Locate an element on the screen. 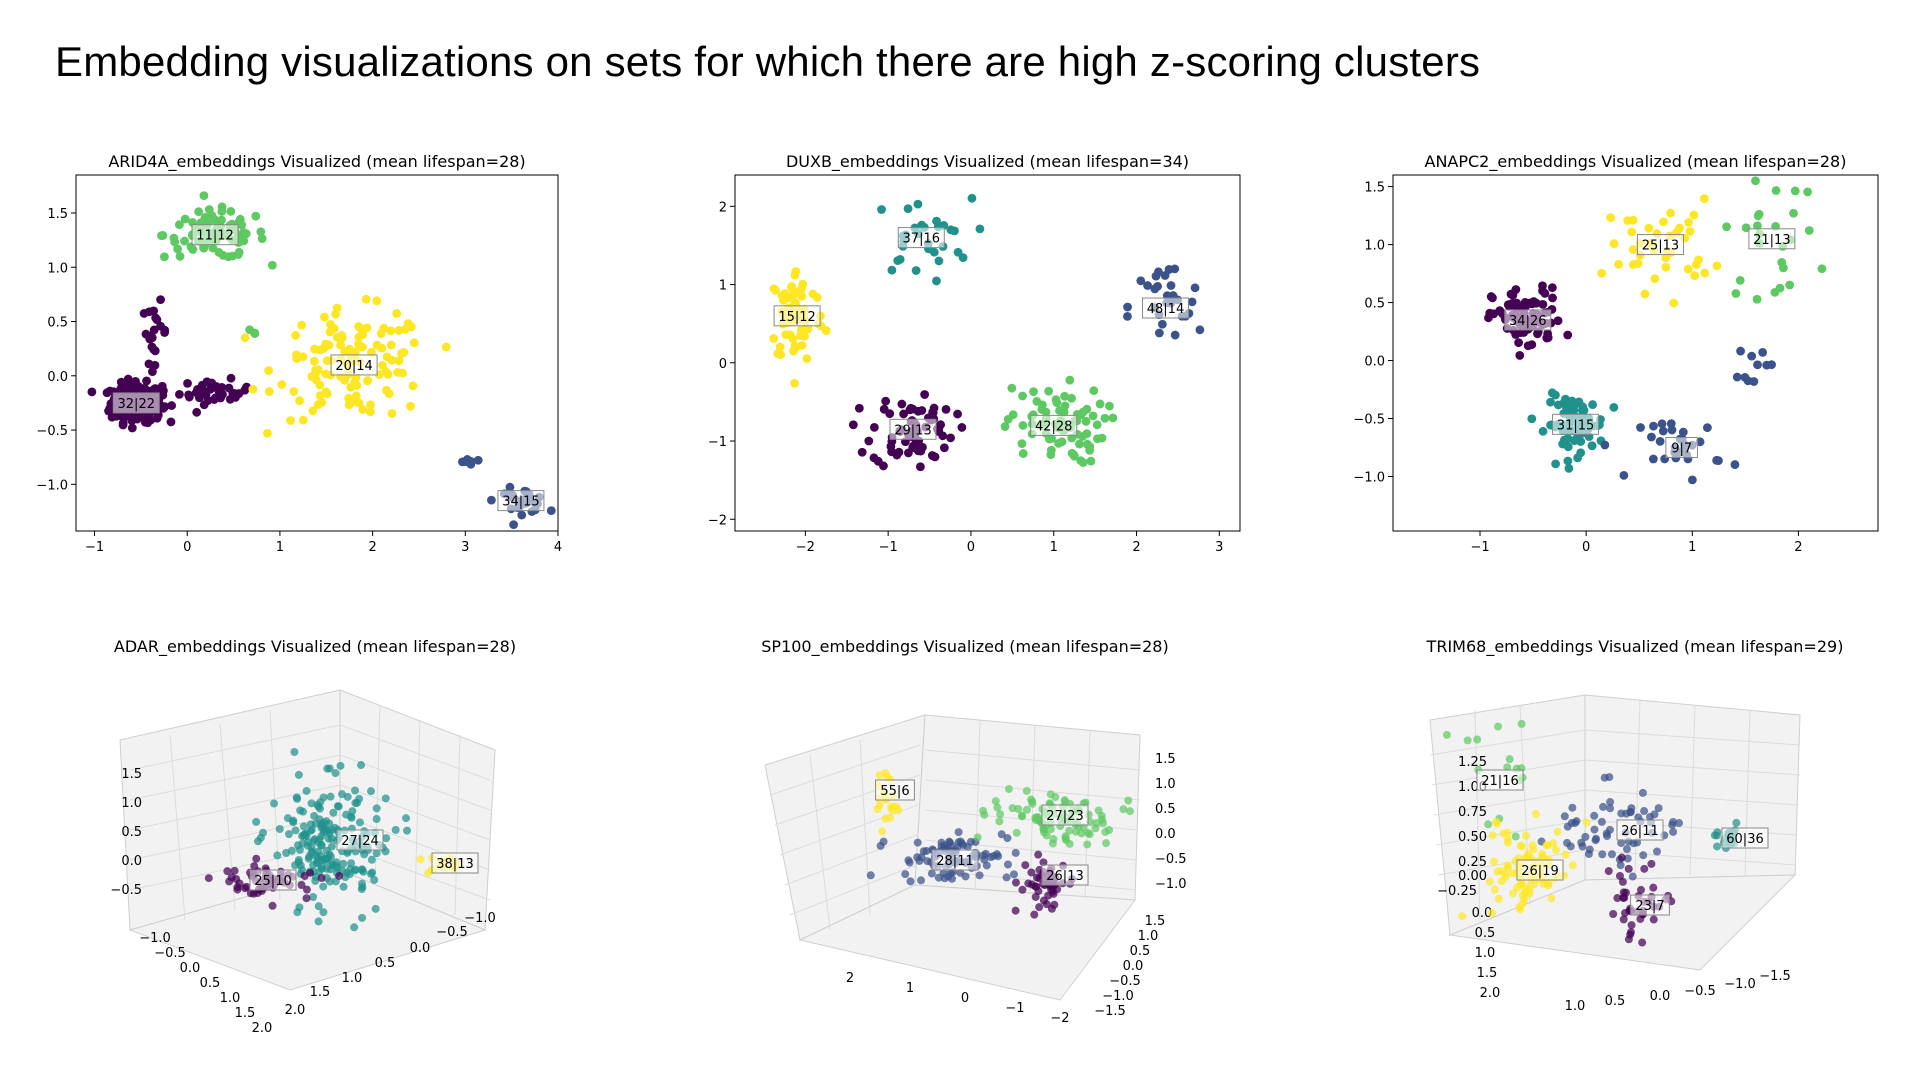  axes-frame is located at coordinates (1635, 353).